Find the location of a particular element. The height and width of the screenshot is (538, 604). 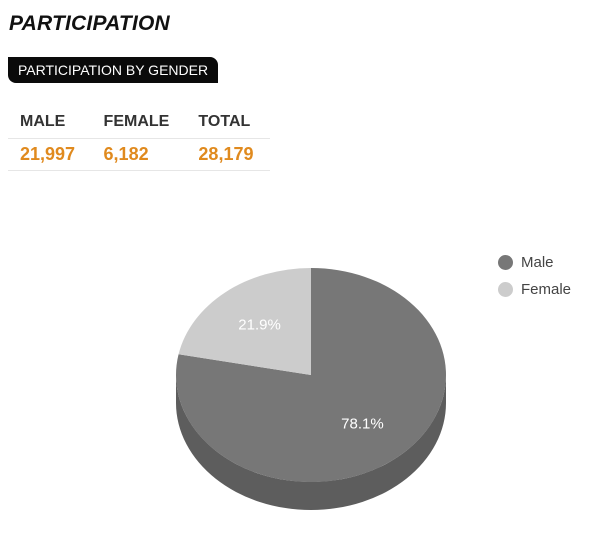

legend-item-male: Male is located at coordinates (534, 262).